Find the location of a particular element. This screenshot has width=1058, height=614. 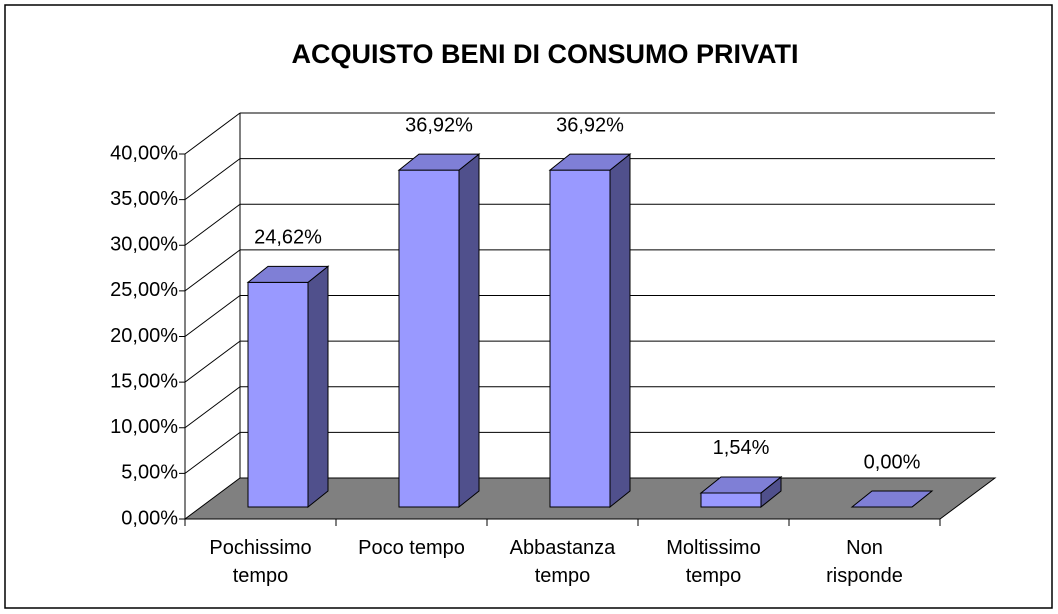

x-tick-label: Non risponde is located at coordinates (864, 562).